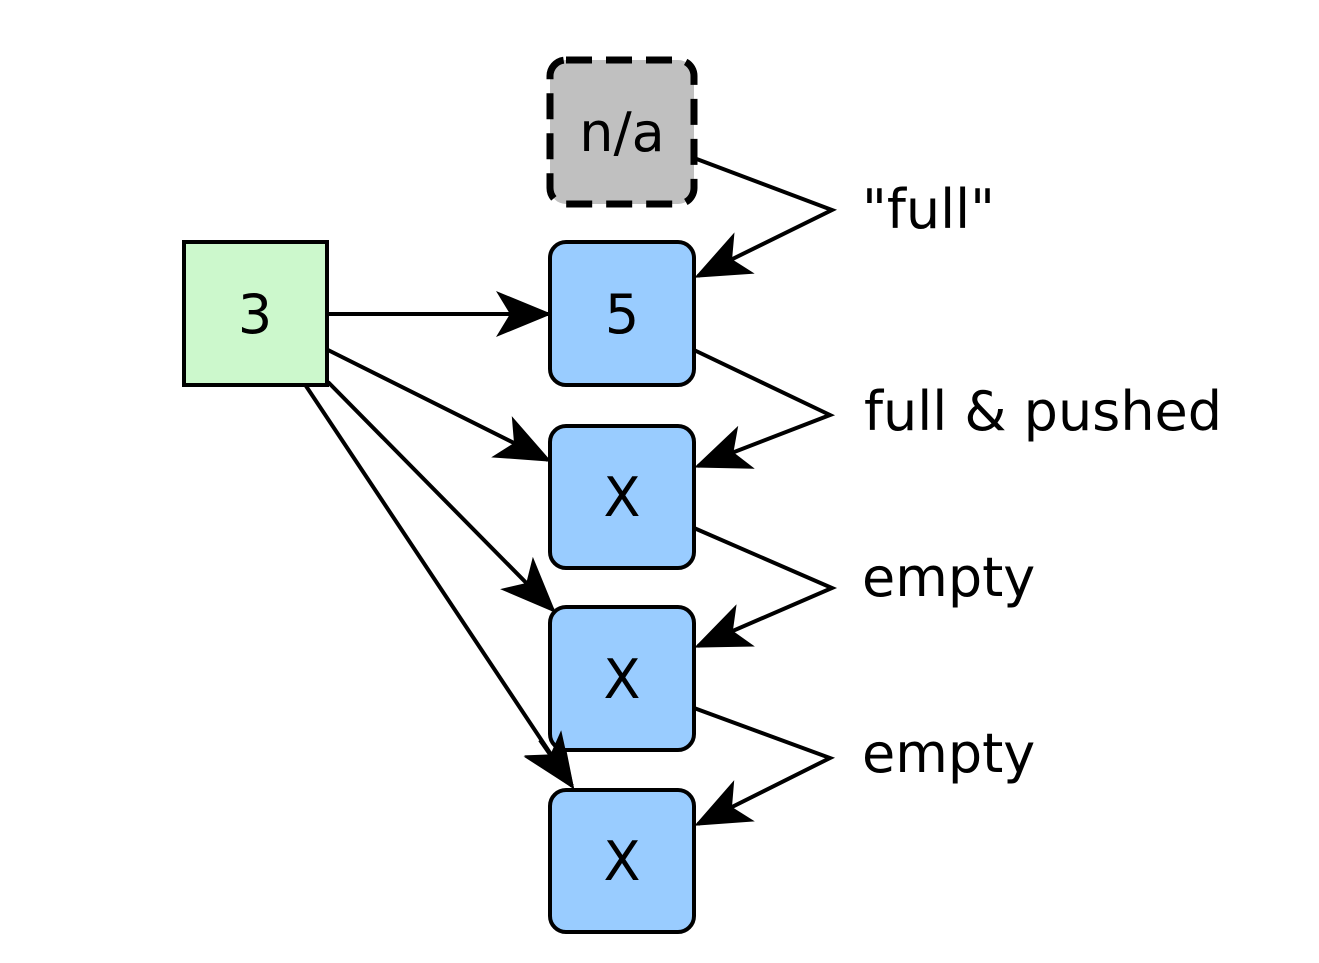  I want to click on source-box: 3, so click(255, 313).